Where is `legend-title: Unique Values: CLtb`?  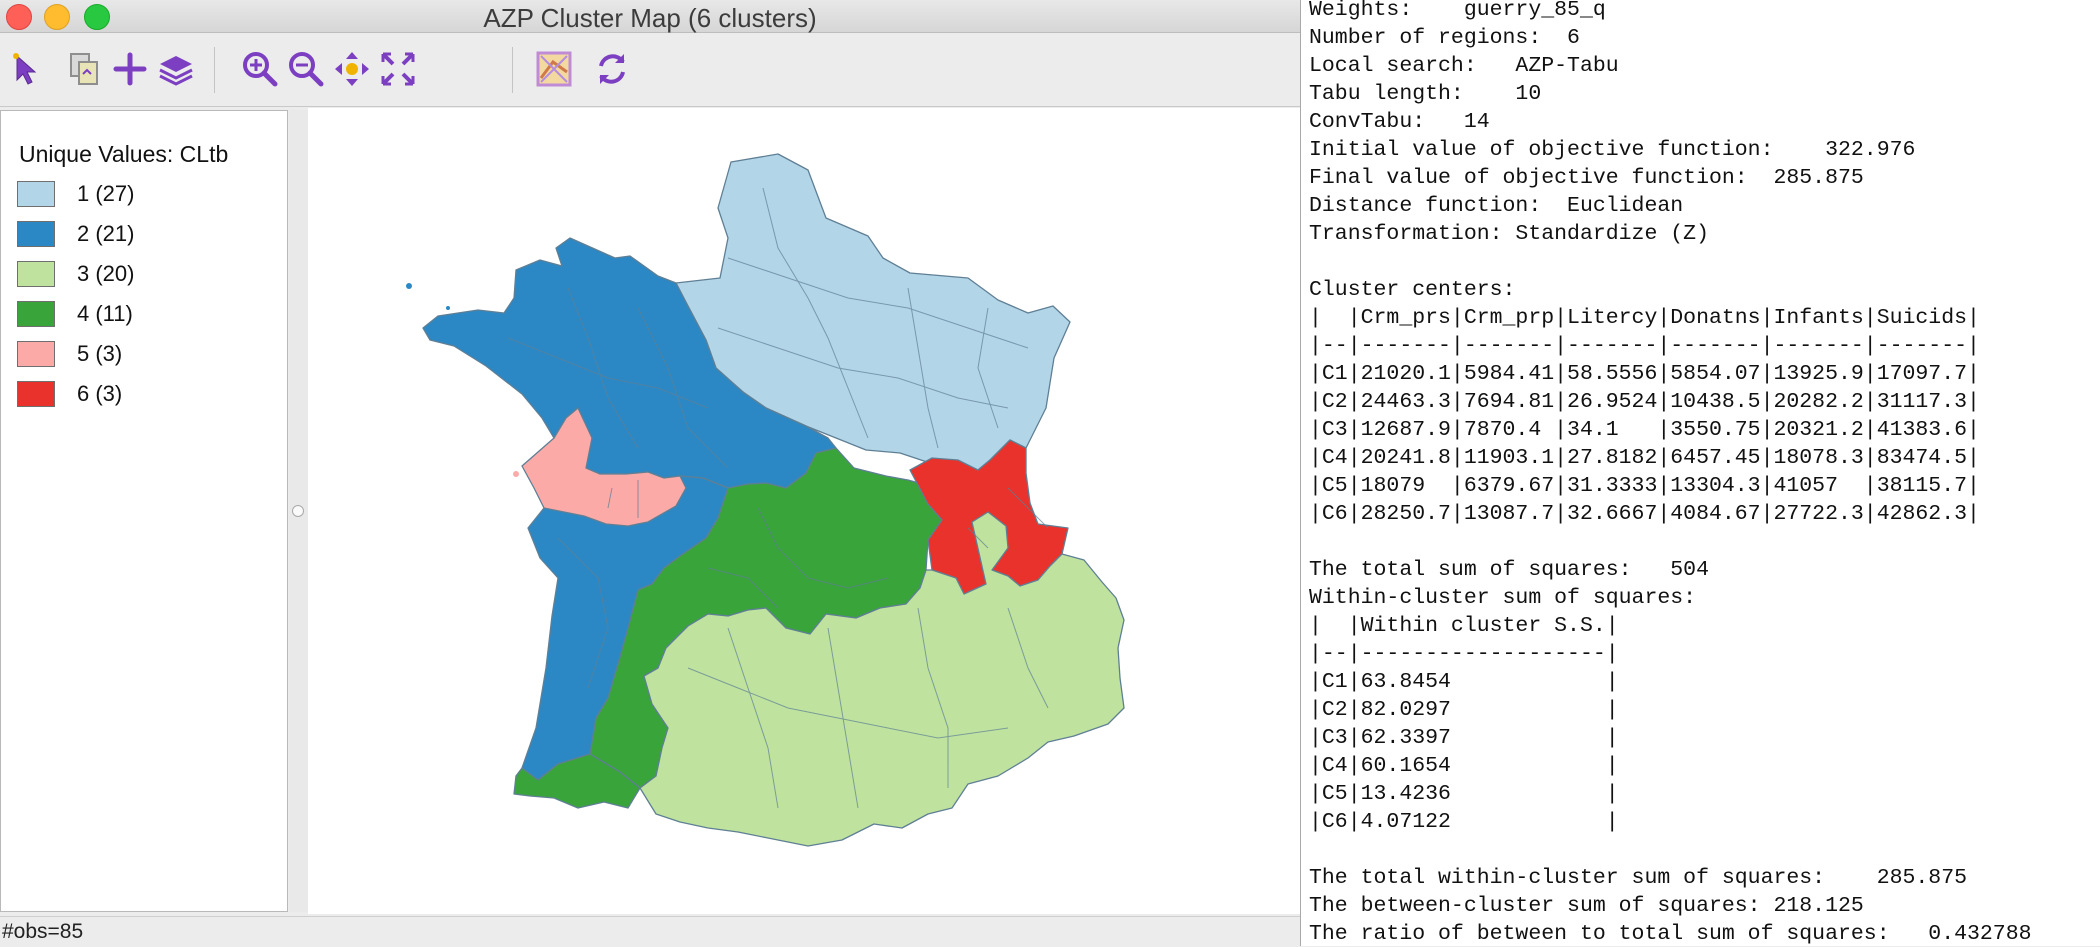
legend-title: Unique Values: CLtb is located at coordinates (124, 154).